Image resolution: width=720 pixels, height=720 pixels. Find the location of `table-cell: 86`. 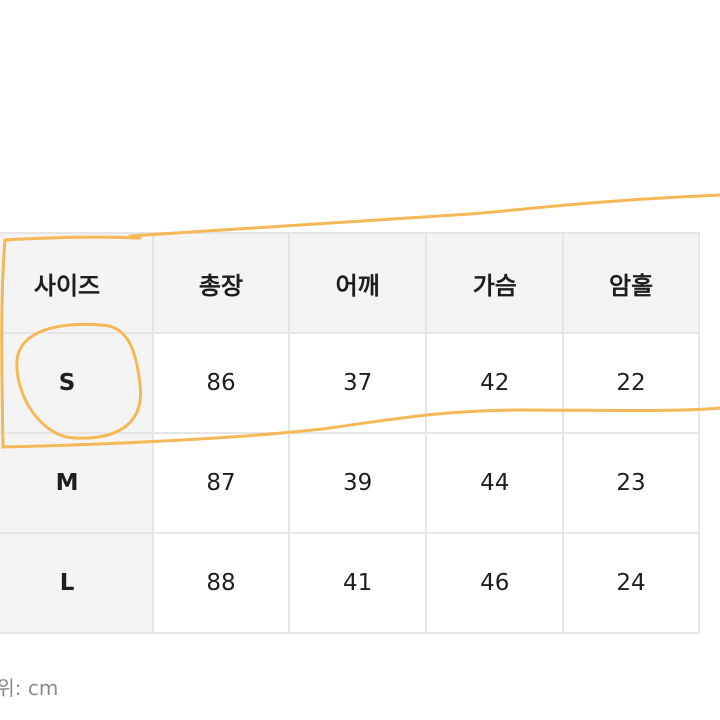

table-cell: 86 is located at coordinates (221, 383).